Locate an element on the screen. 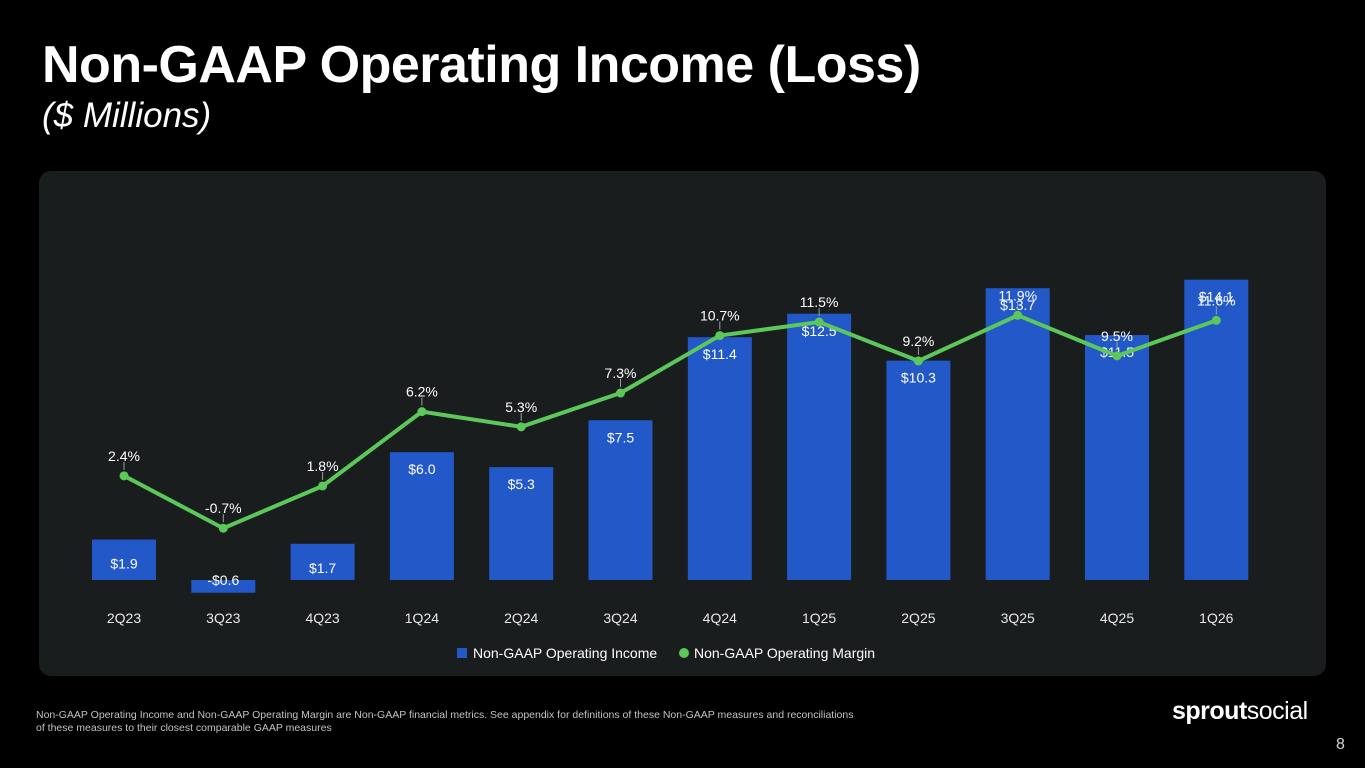  x-tick-label-1q26: 1Q26 is located at coordinates (1216, 618).